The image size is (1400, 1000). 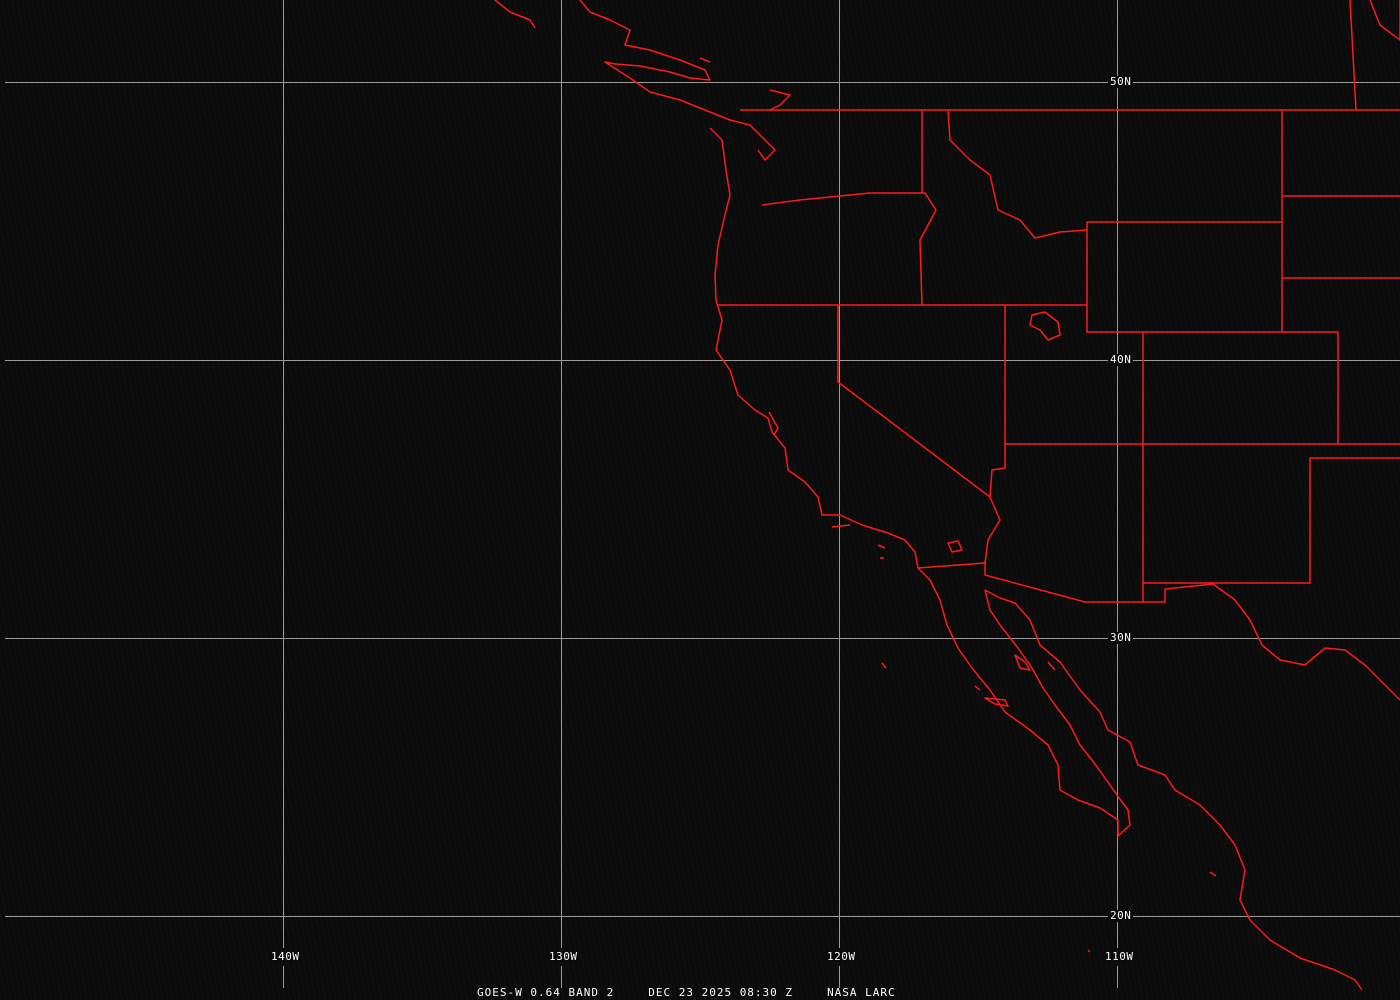 What do you see at coordinates (1121, 81) in the screenshot?
I see `lat-label-50n: 50N` at bounding box center [1121, 81].